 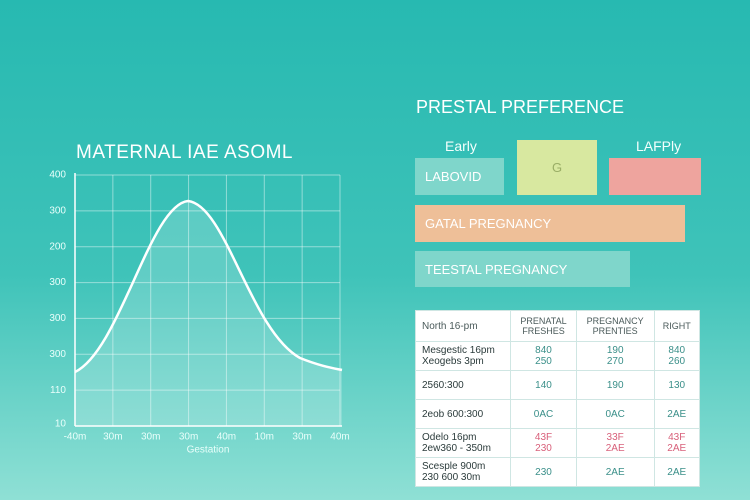 What do you see at coordinates (463, 443) in the screenshot?
I see `table-cell: Odelo 16pm 2ew360 - 350m` at bounding box center [463, 443].